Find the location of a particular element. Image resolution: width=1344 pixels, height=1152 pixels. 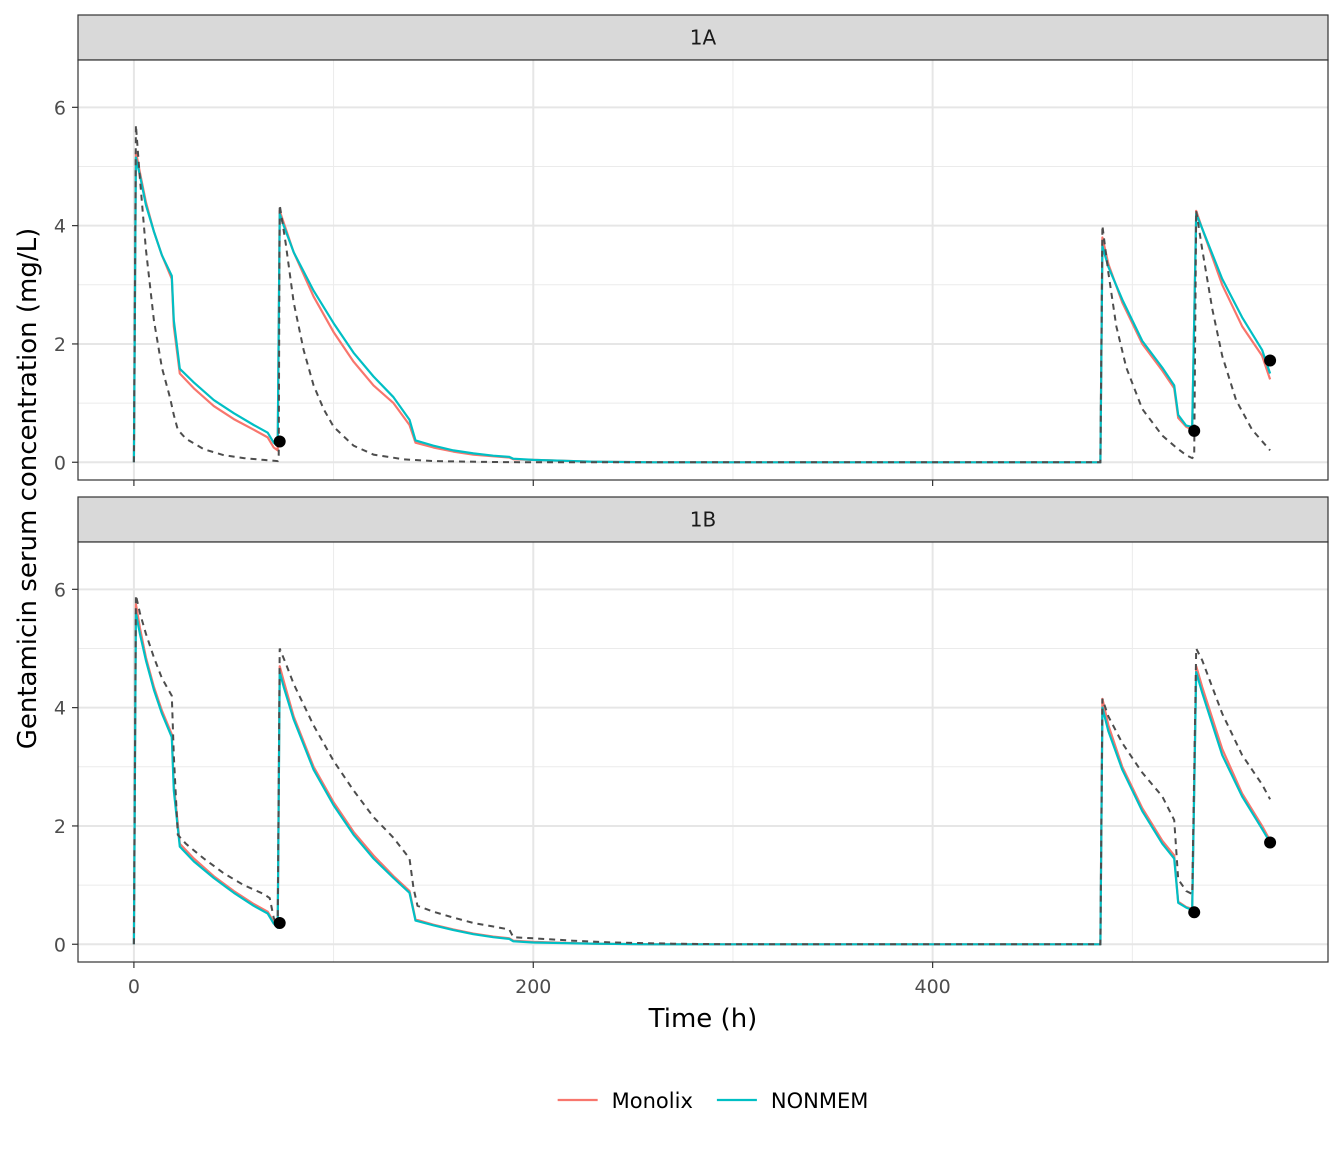

legend-label: Monolix is located at coordinates (652, 1101).